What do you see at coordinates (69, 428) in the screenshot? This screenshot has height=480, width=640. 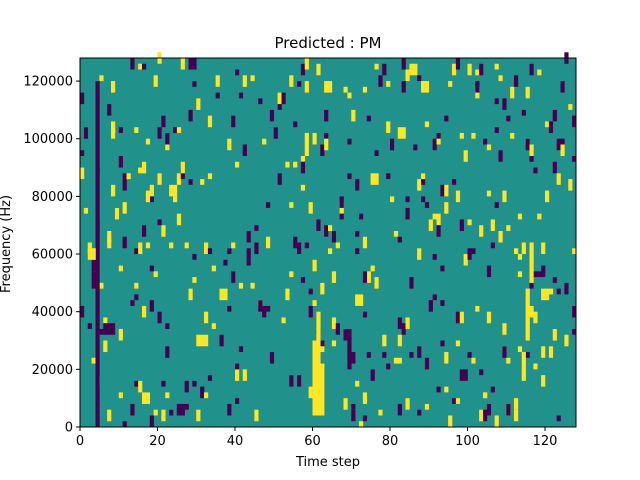 I see `y-tick-label: 0` at bounding box center [69, 428].